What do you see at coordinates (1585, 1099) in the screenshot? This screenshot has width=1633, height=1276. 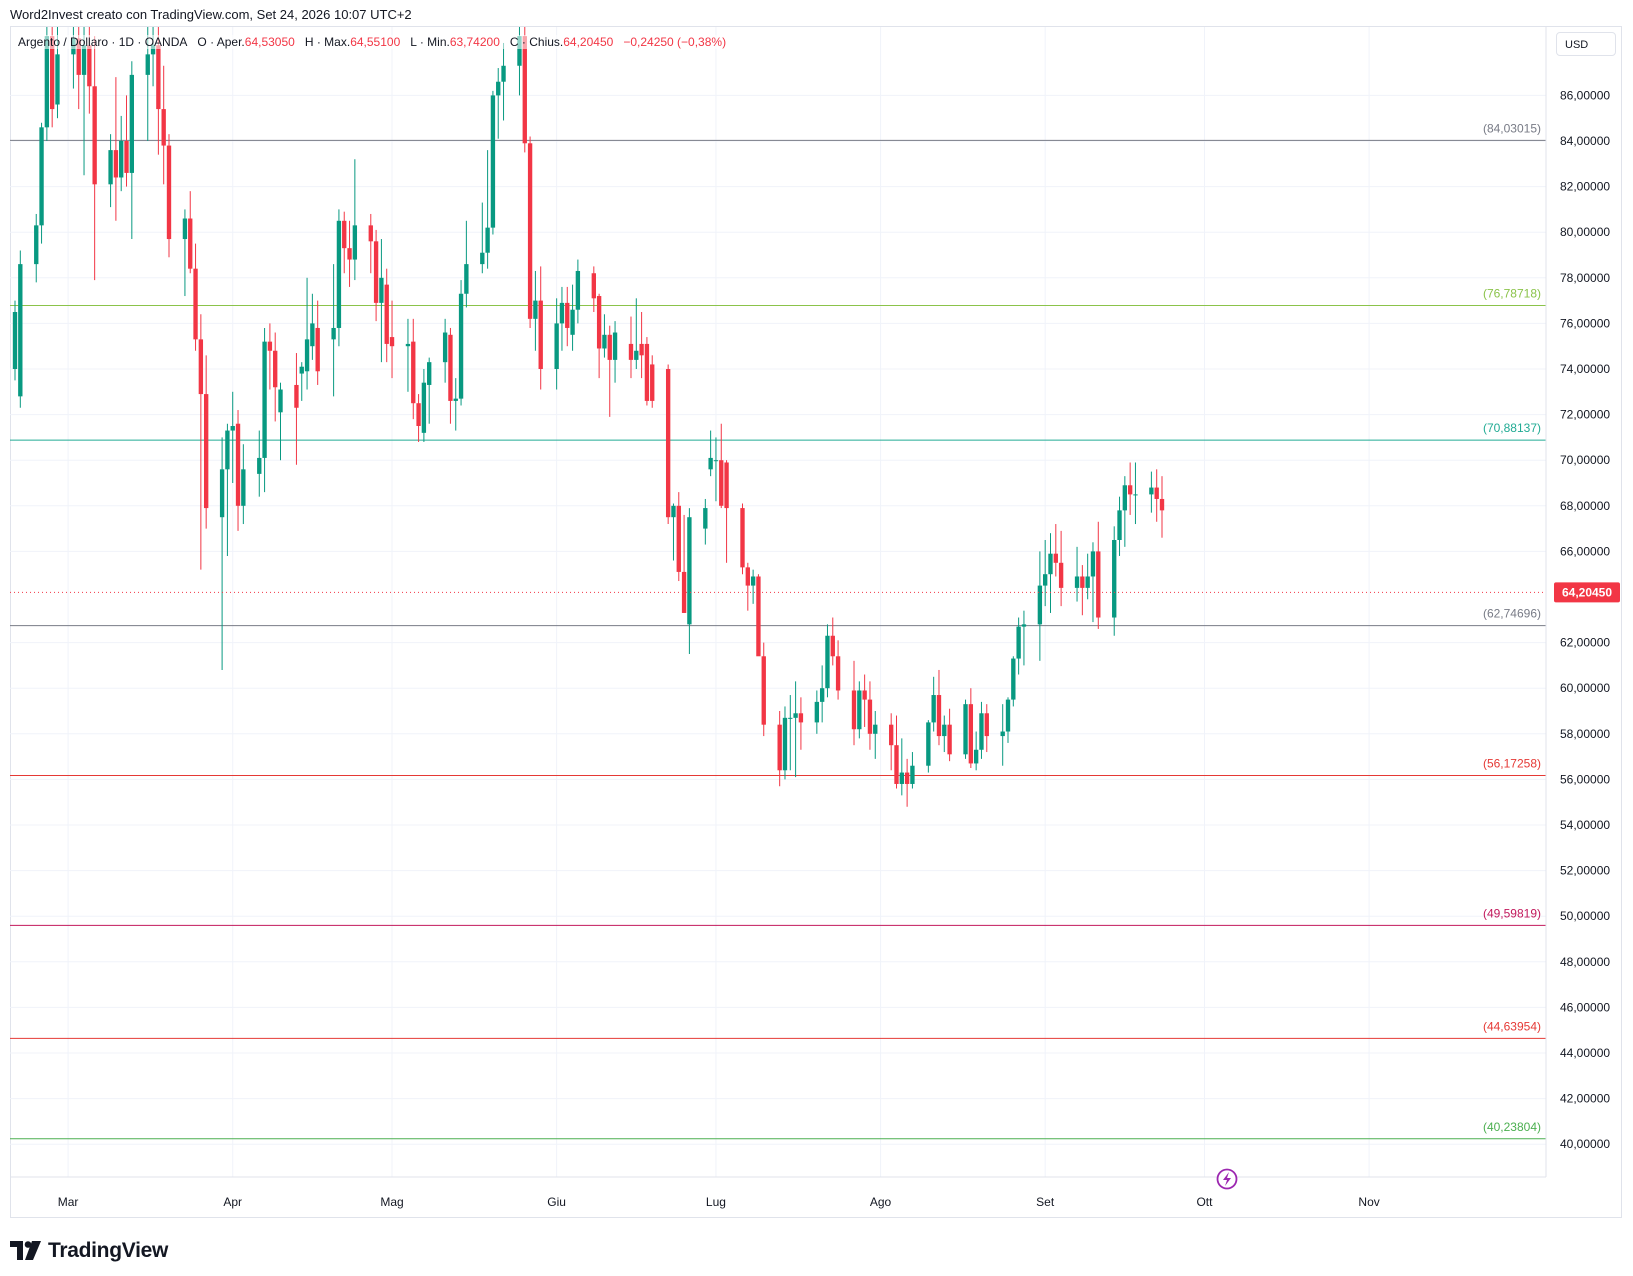 I see `price-tick-label: 42,00000` at bounding box center [1585, 1099].